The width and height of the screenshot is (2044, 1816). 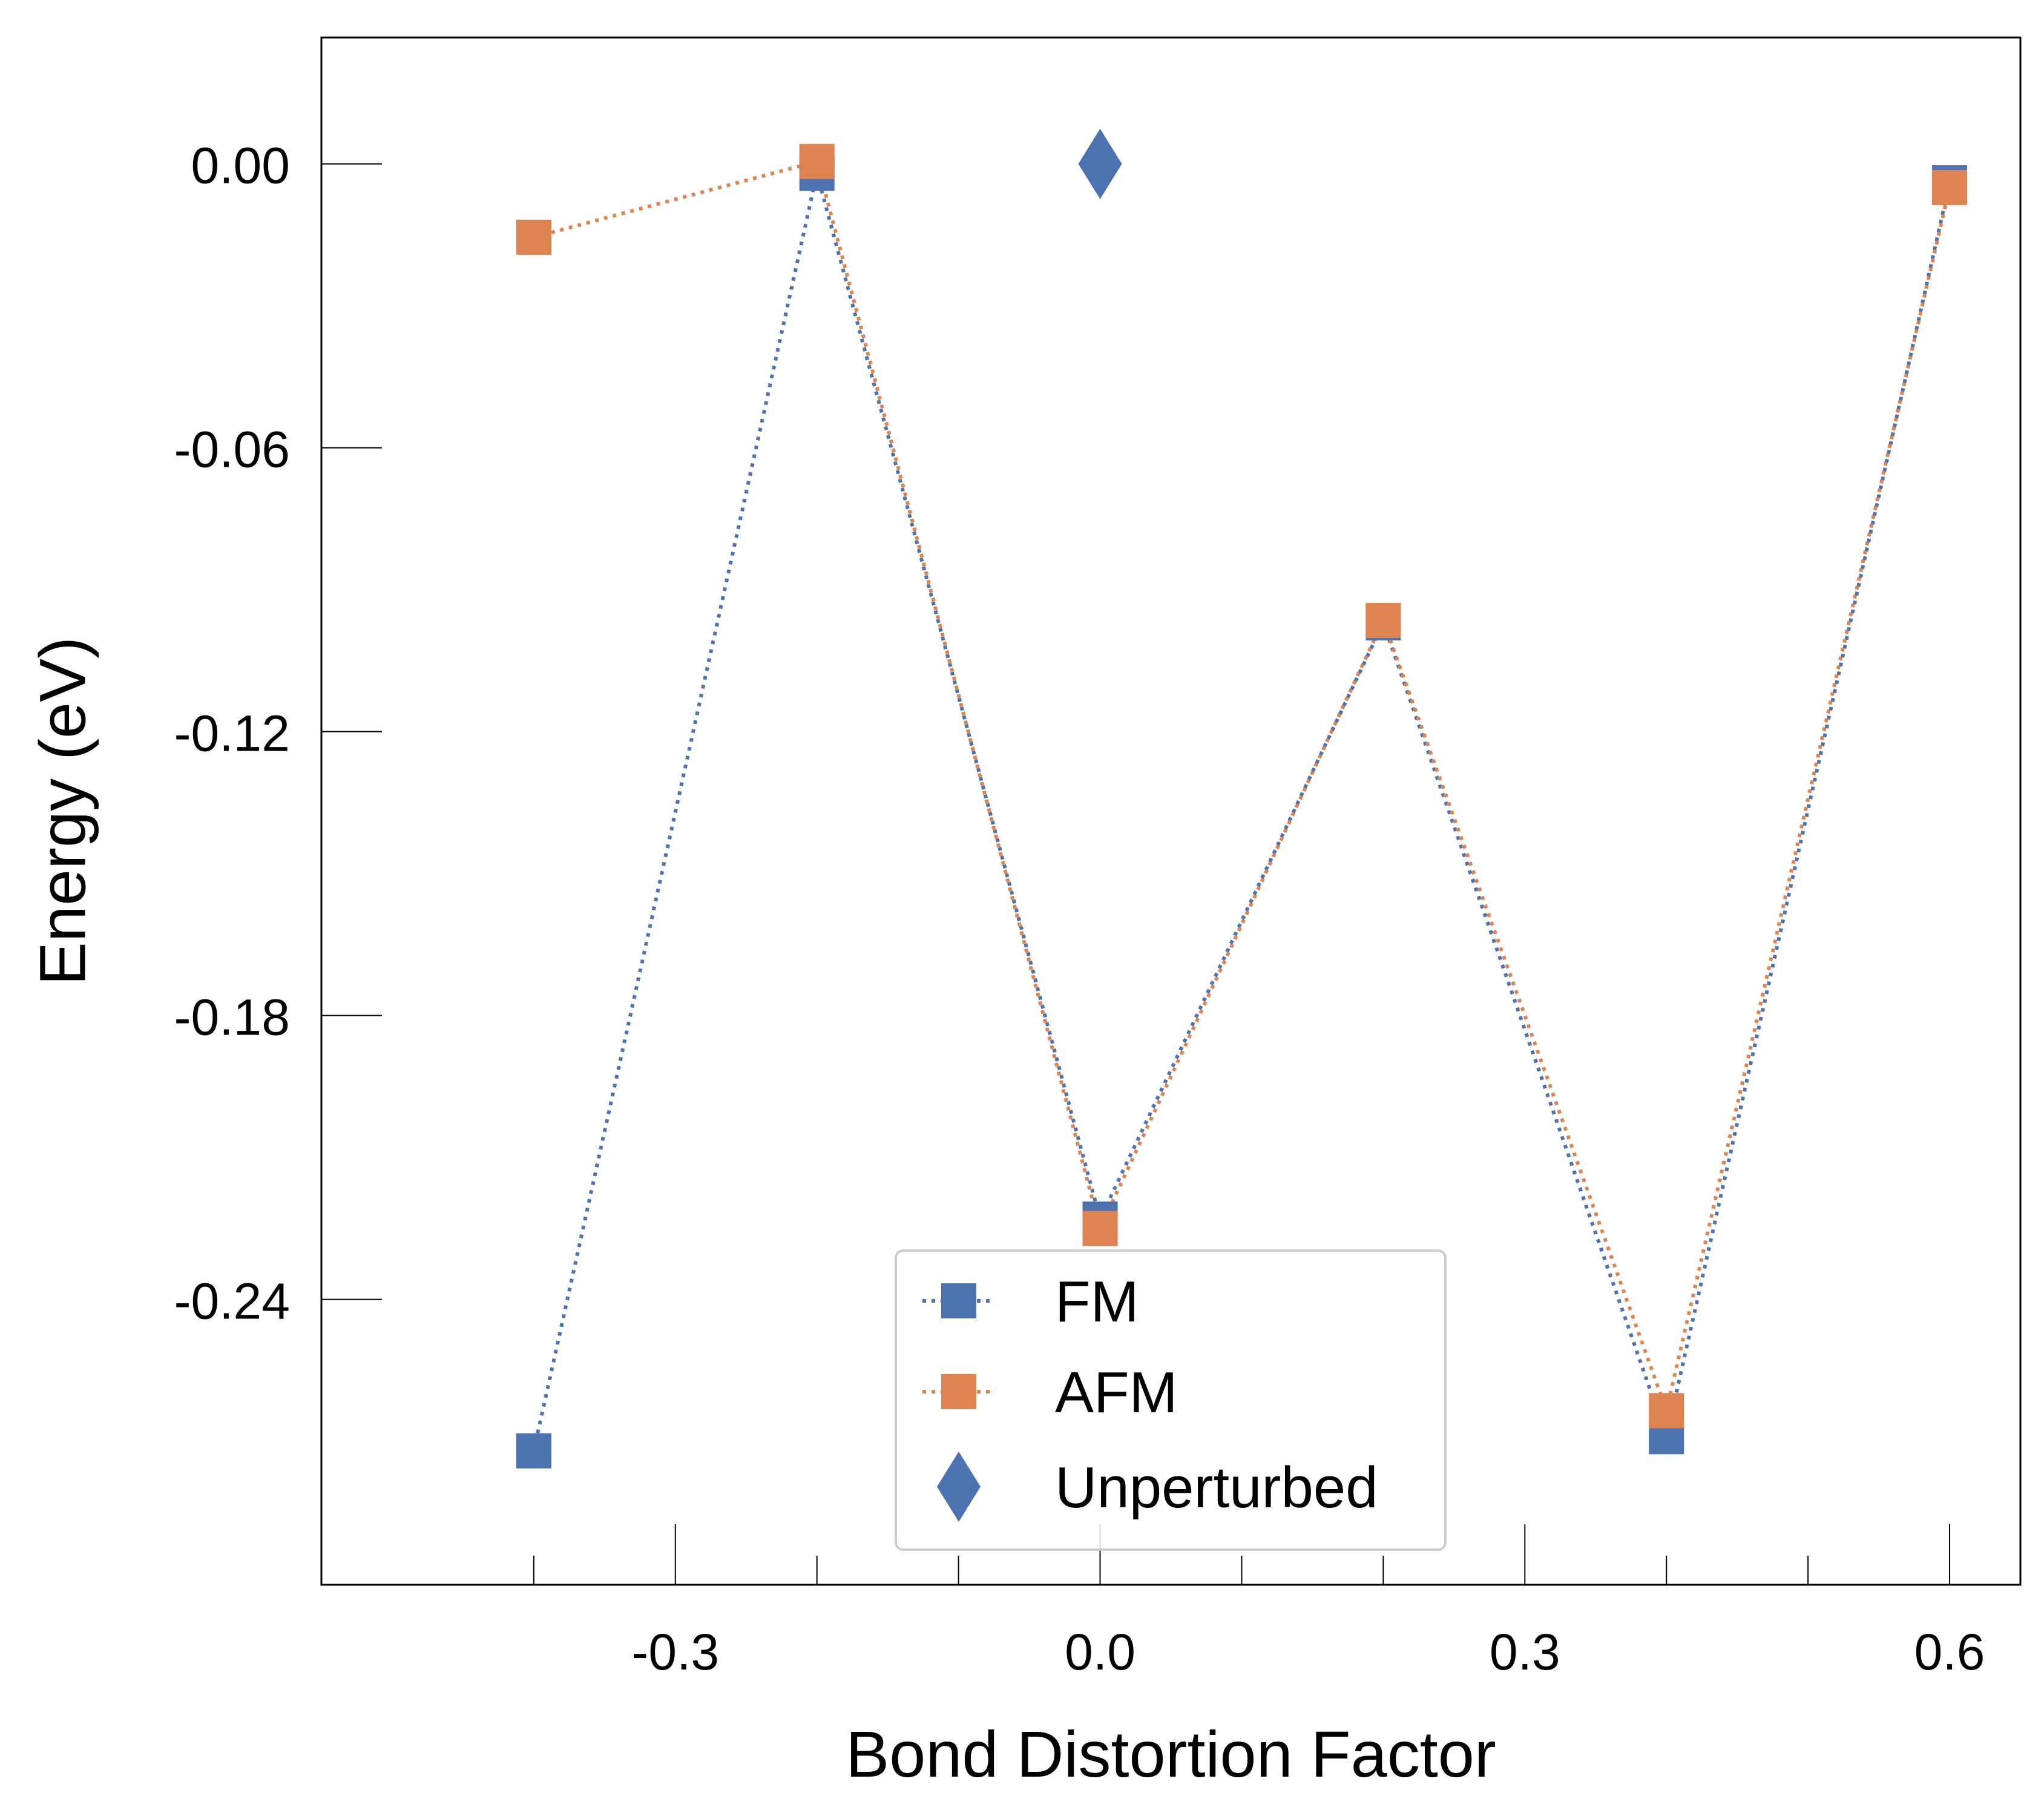 What do you see at coordinates (1097, 1301) in the screenshot?
I see `legend-label-fm: FM` at bounding box center [1097, 1301].